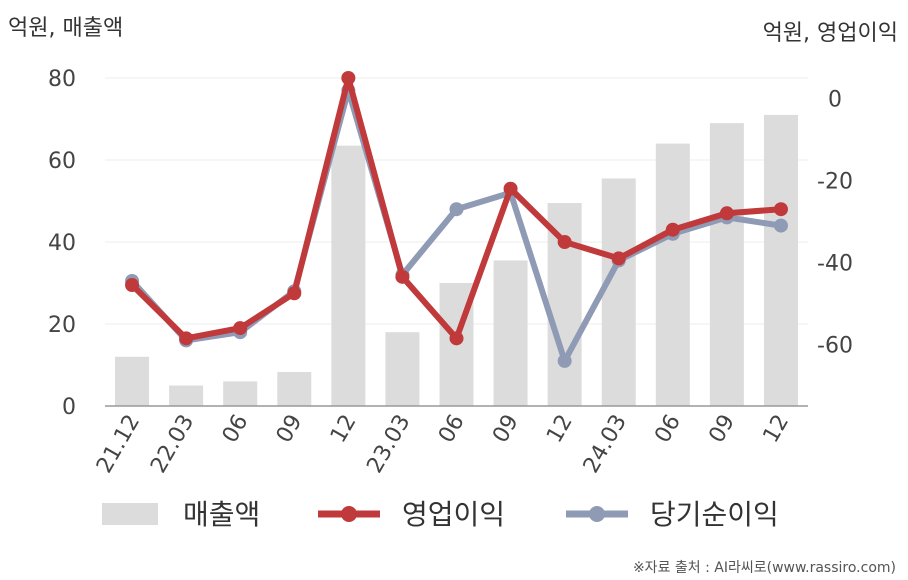  I want to click on right-tick-label: -40, so click(835, 264).